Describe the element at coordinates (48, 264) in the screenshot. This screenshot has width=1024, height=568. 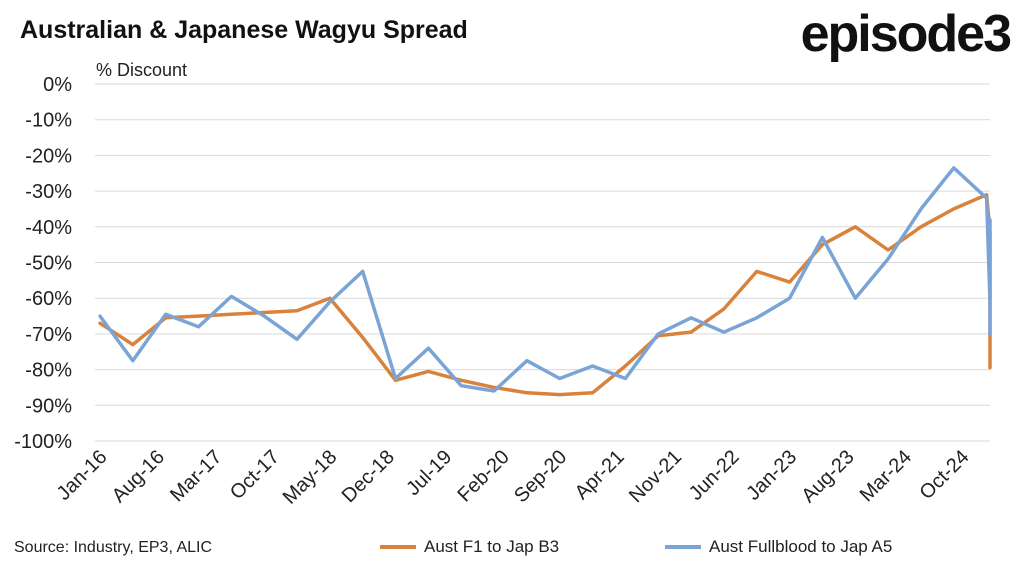
I see `y-tick-label: -50%` at that location.